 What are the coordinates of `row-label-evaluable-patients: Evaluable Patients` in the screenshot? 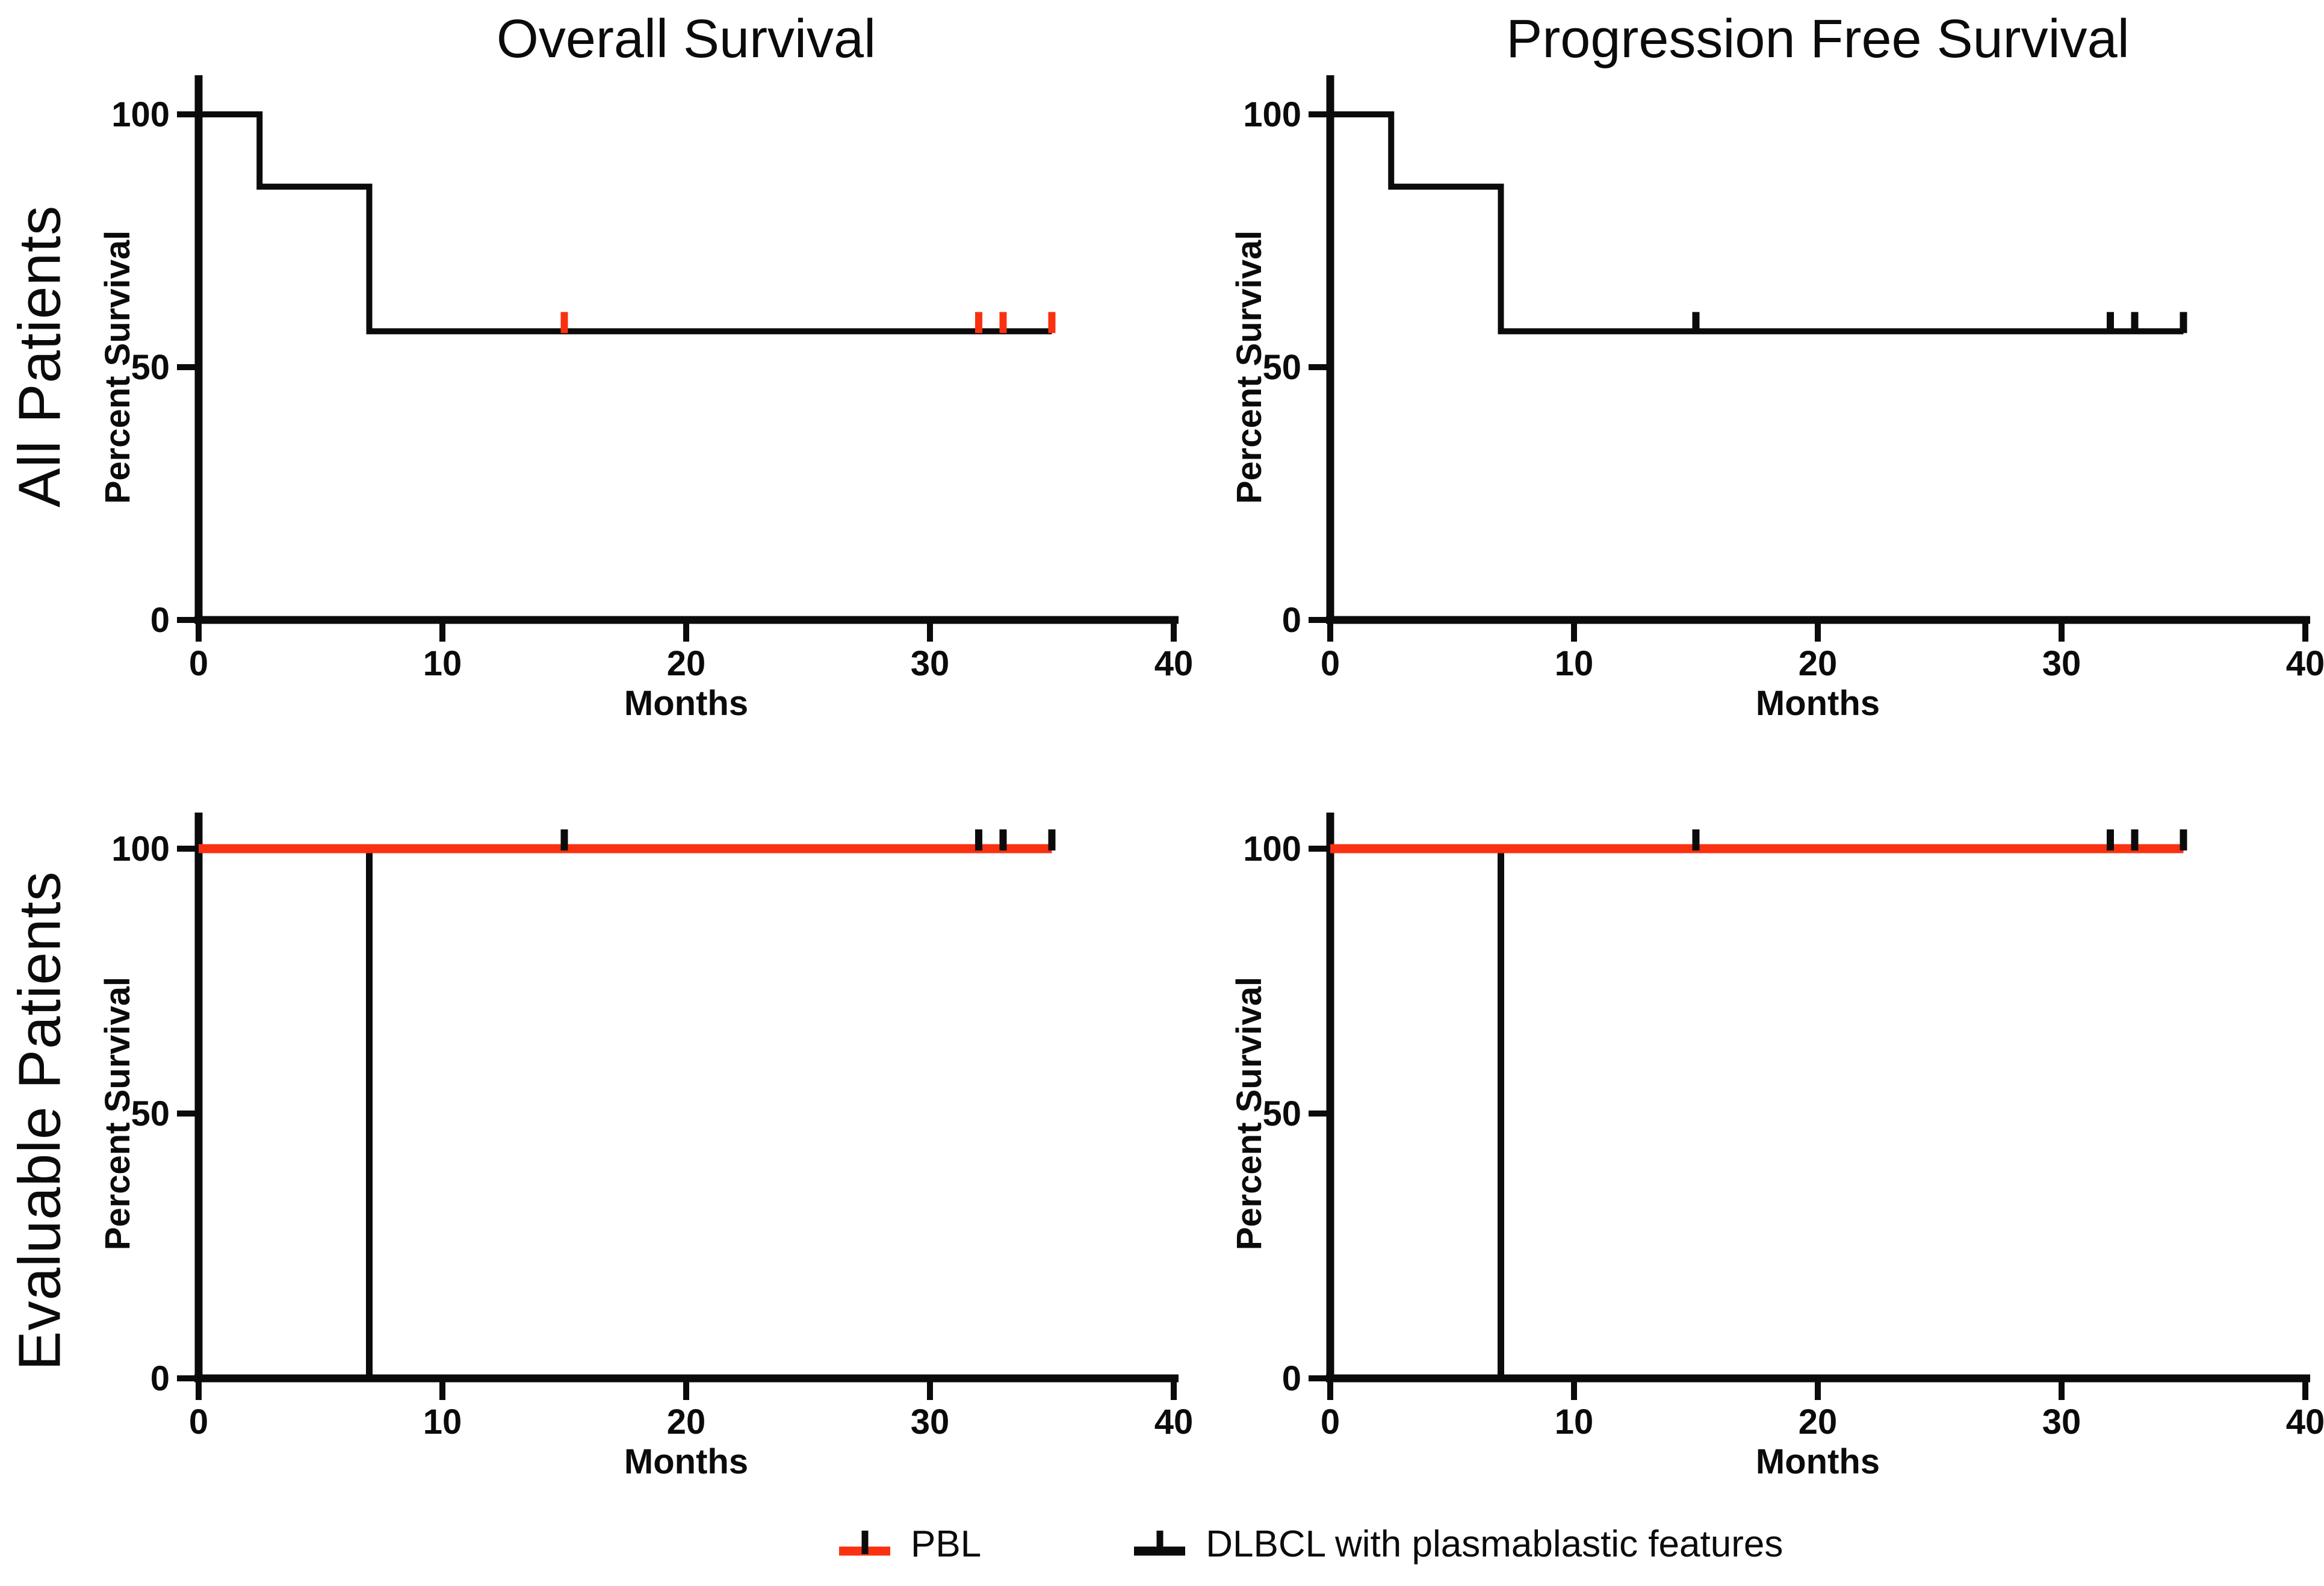 It's located at (39, 1121).